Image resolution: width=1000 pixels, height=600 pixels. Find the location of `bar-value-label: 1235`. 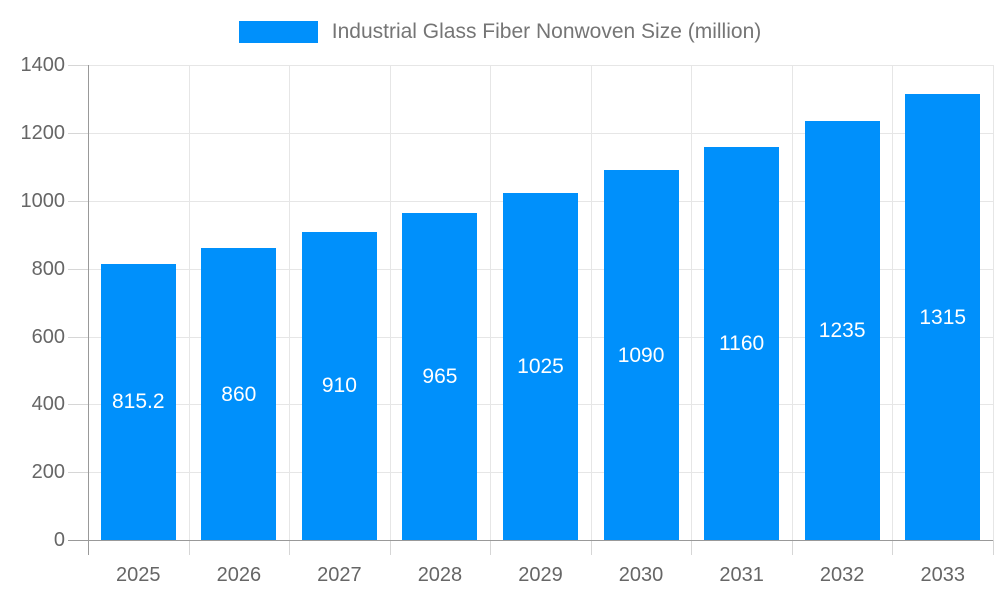

bar-value-label: 1235 is located at coordinates (842, 331).